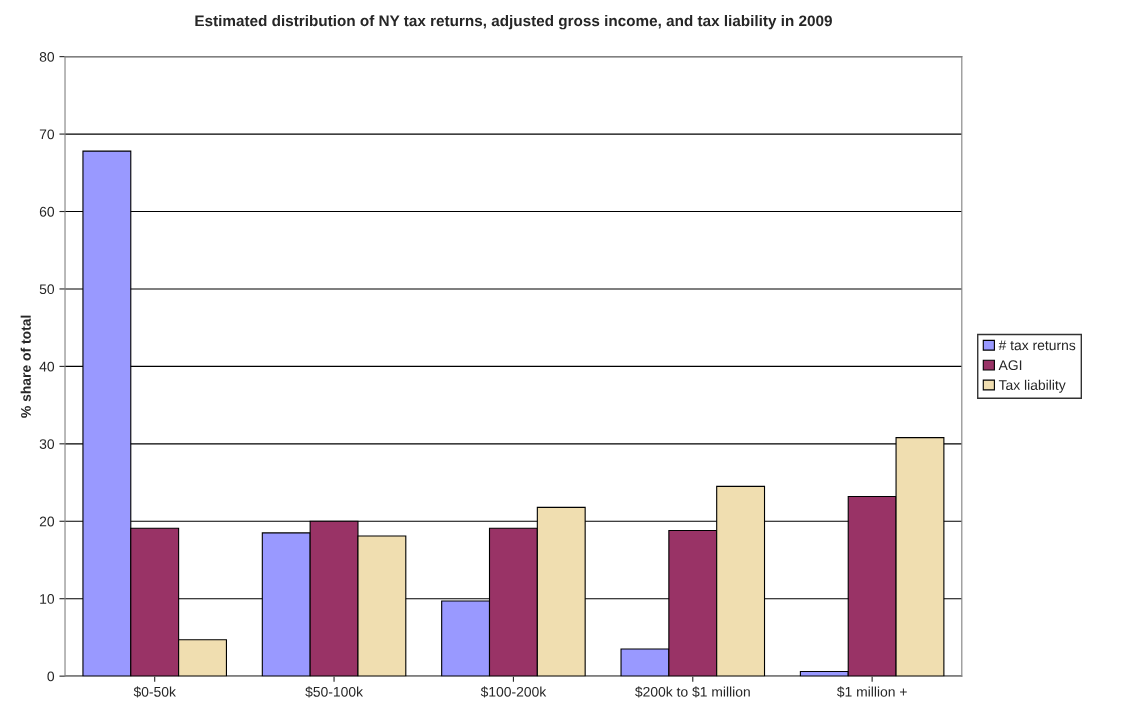 The image size is (1121, 708). What do you see at coordinates (1010, 365) in the screenshot?
I see `legend-label: AGI` at bounding box center [1010, 365].